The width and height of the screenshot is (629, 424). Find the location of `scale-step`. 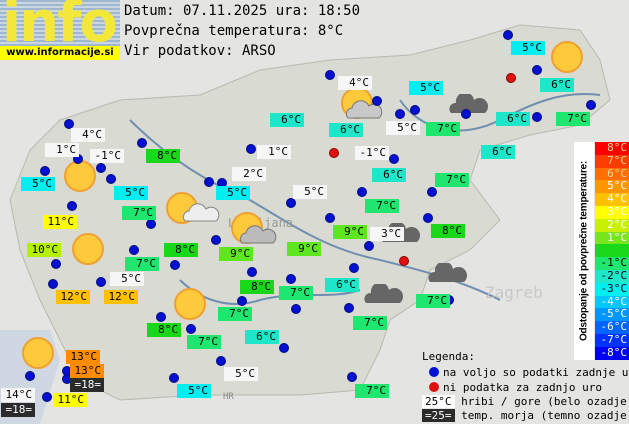

scale-step is located at coordinates (612, 251).